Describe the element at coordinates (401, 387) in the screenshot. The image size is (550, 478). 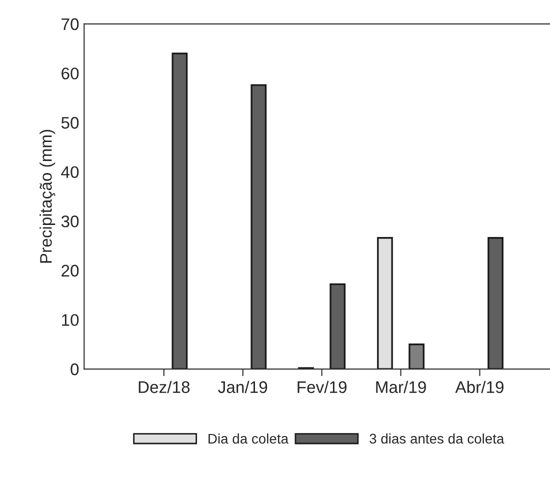
I see `x-tick-label: Mar/19` at that location.